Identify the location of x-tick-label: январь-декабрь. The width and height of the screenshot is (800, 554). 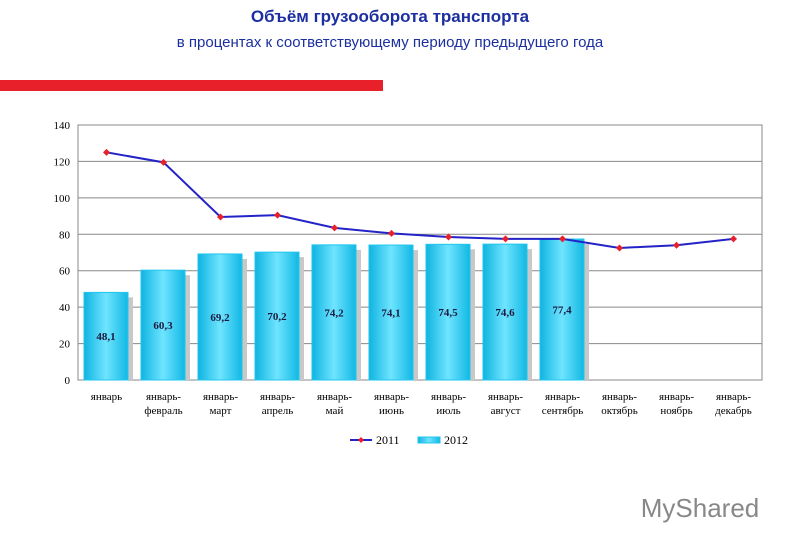
(733, 404).